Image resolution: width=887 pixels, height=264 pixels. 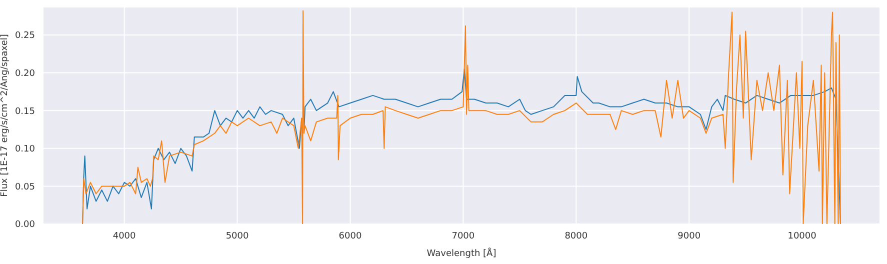 I want to click on x-tick-label: 6000, so click(x=350, y=236).